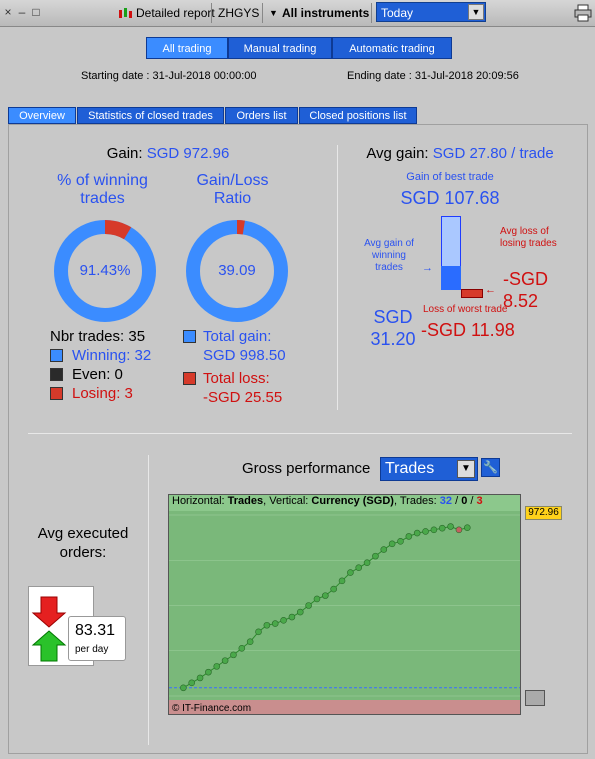 This screenshot has height=759, width=595. I want to click on tab-all-trading: All trading, so click(187, 48).